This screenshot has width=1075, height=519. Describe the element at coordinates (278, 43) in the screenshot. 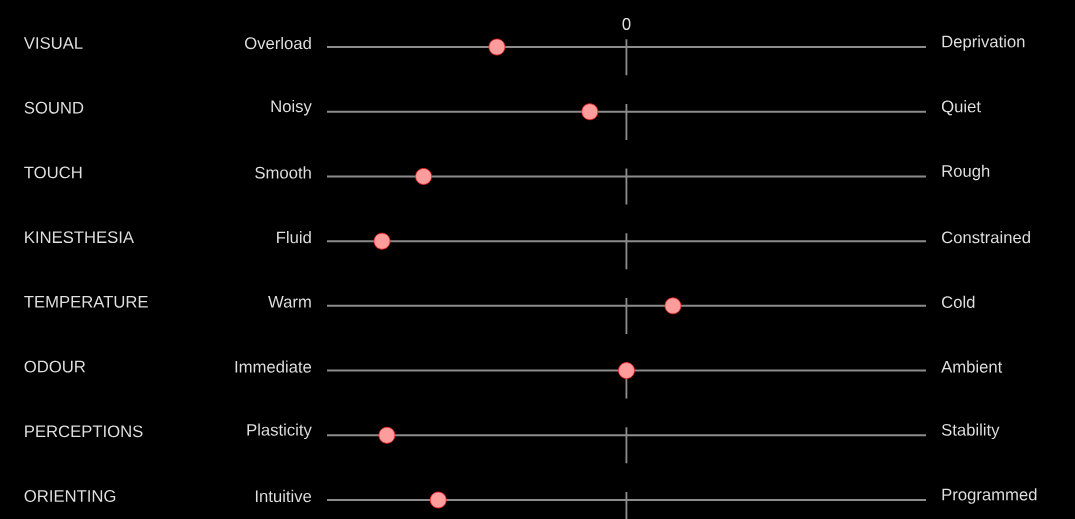

I see `text: Overload` at that location.